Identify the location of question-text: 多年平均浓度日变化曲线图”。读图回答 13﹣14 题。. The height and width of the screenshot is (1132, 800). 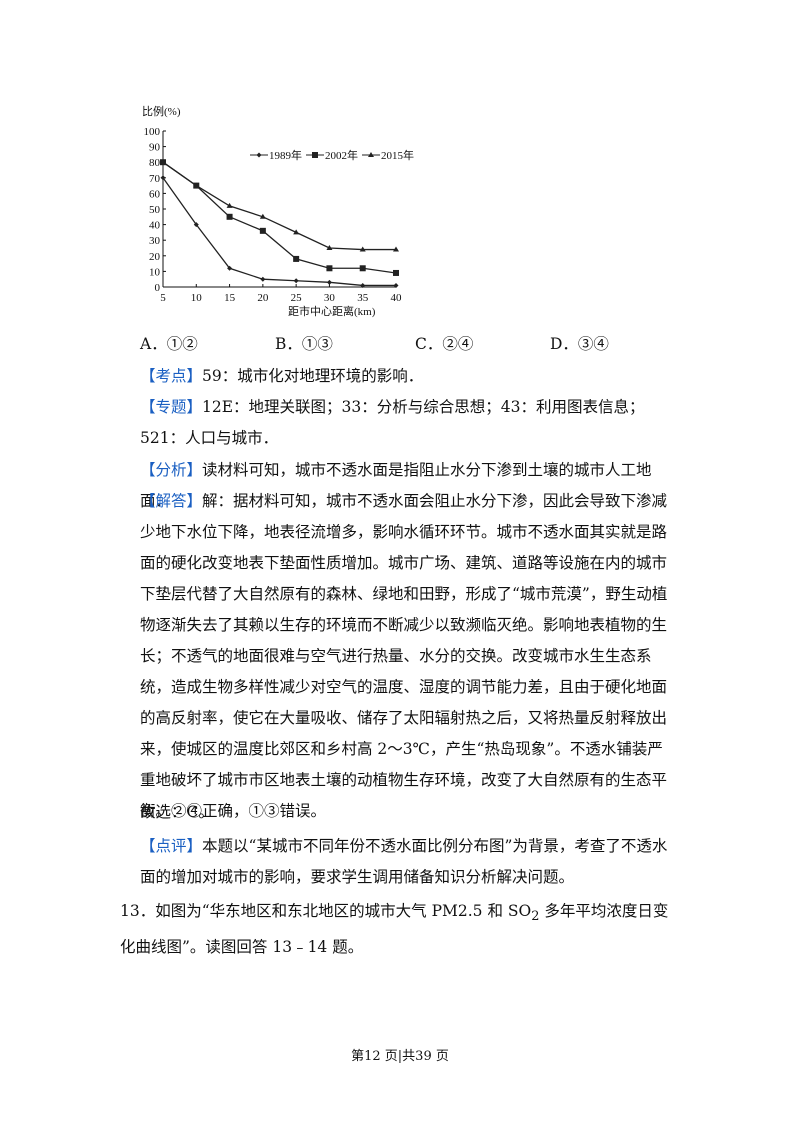
(394, 929).